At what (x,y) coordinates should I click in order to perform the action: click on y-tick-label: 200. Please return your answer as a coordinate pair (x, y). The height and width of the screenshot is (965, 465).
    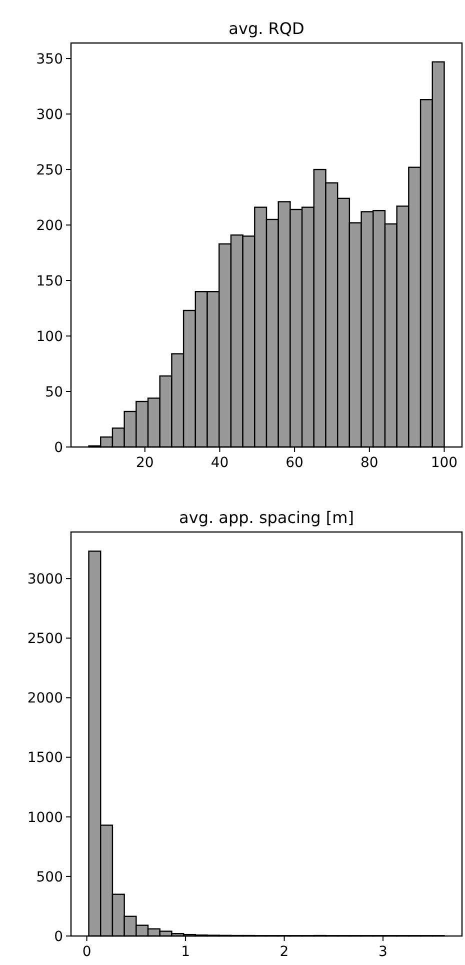
    Looking at the image, I should click on (49, 226).